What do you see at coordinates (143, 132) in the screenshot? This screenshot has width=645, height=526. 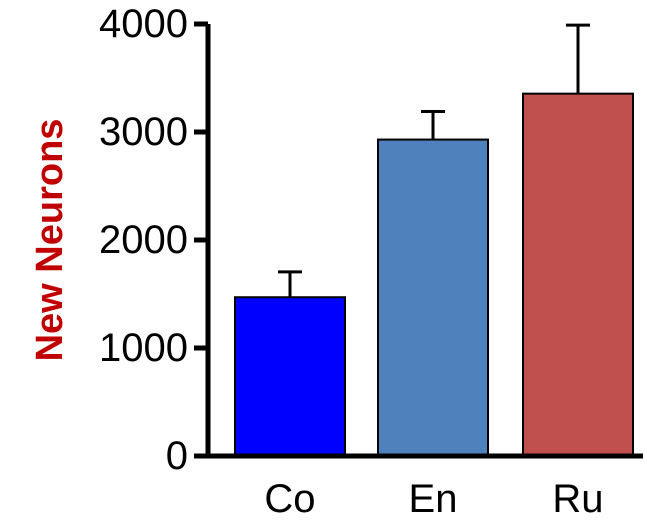 I see `y-tick-label: 3000` at bounding box center [143, 132].